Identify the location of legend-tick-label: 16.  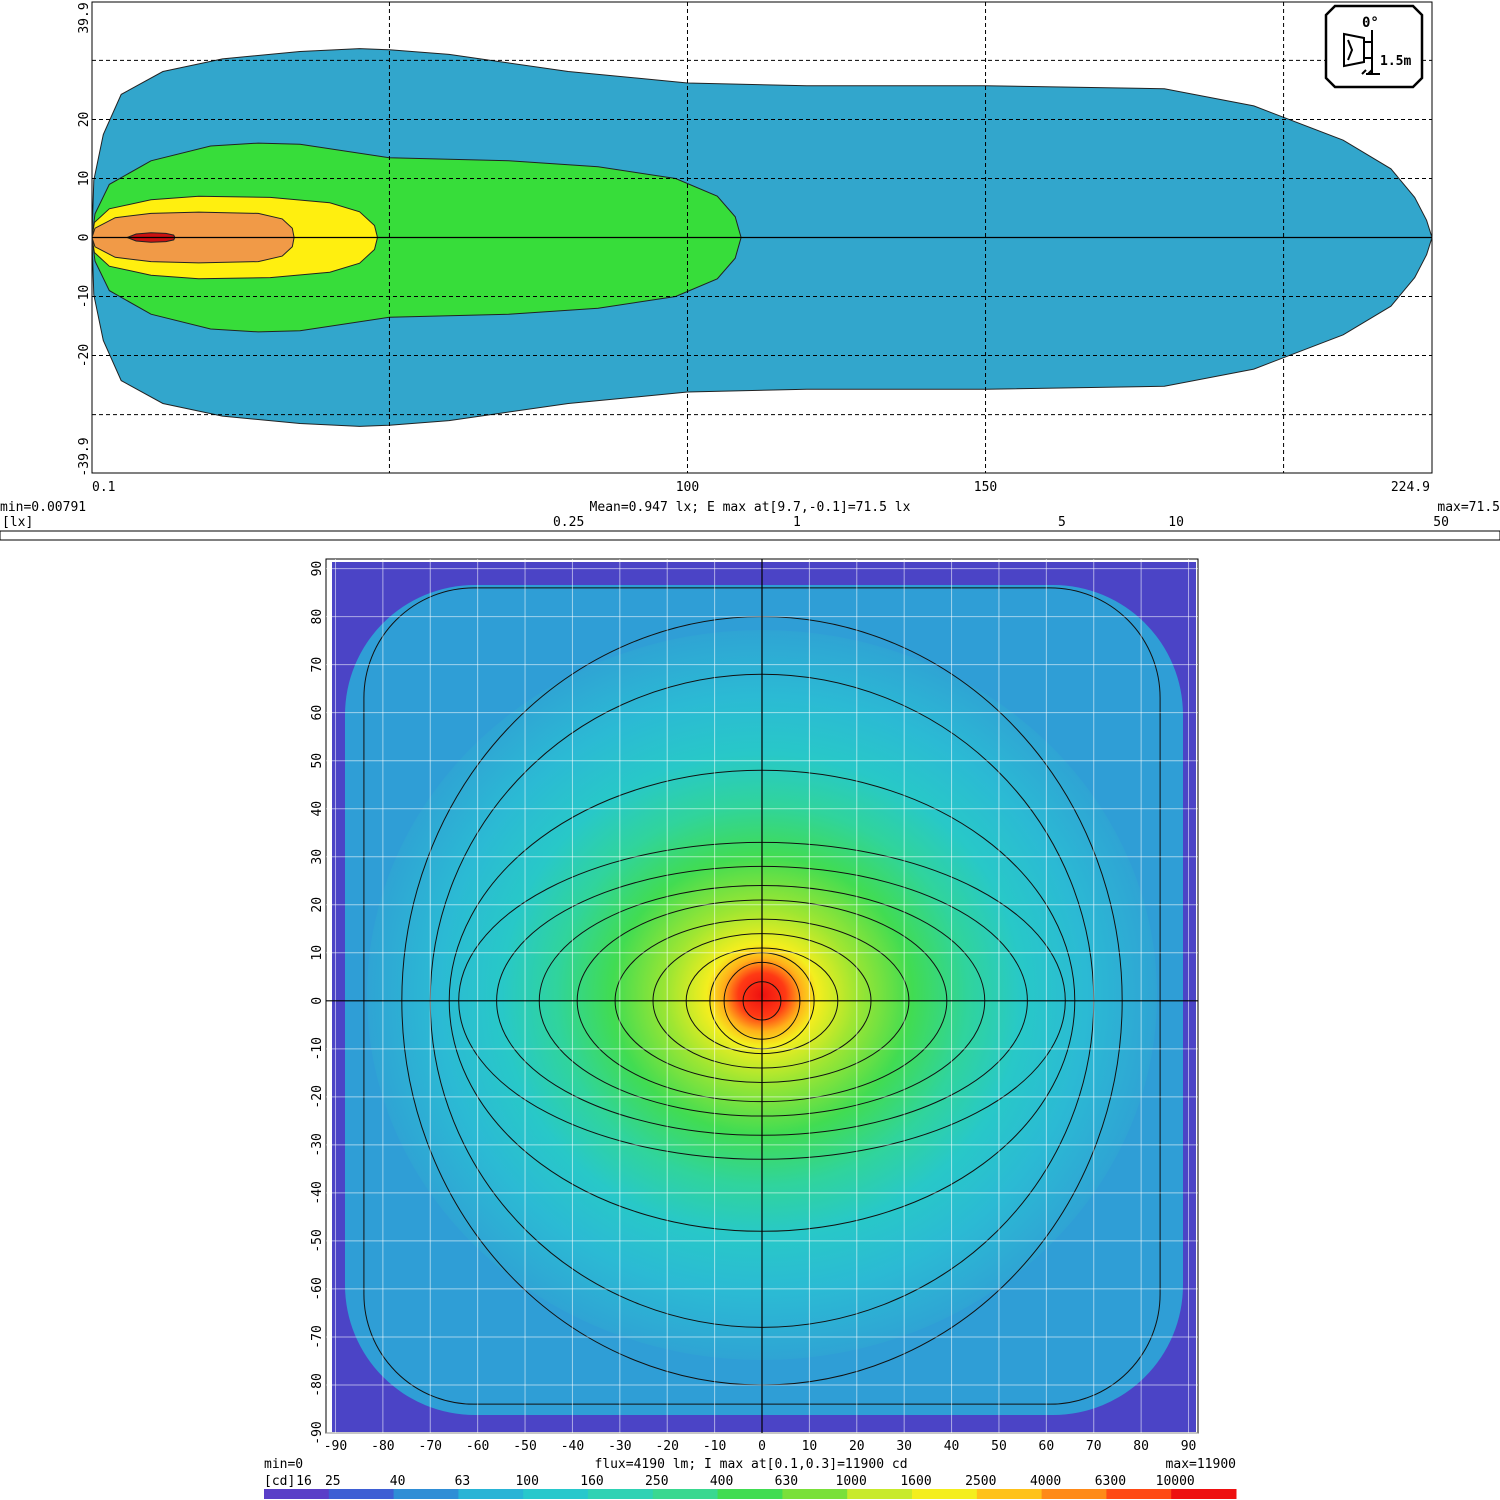
(304, 1481).